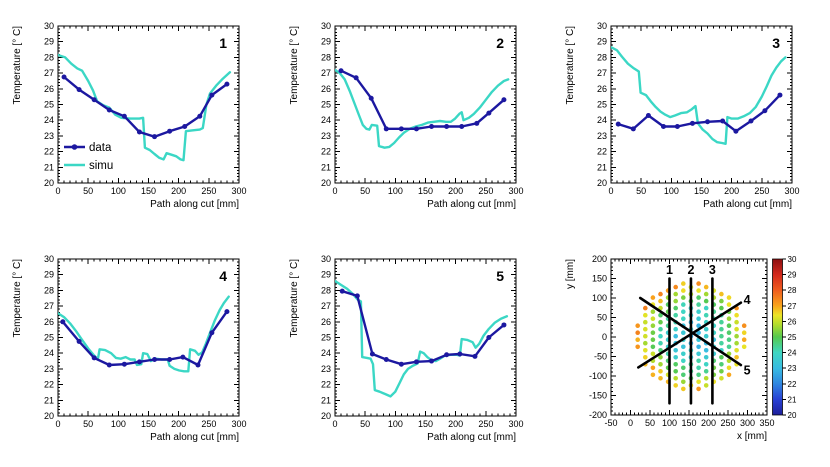 The height and width of the screenshot is (467, 830). I want to click on panel-number: 3, so click(776, 43).